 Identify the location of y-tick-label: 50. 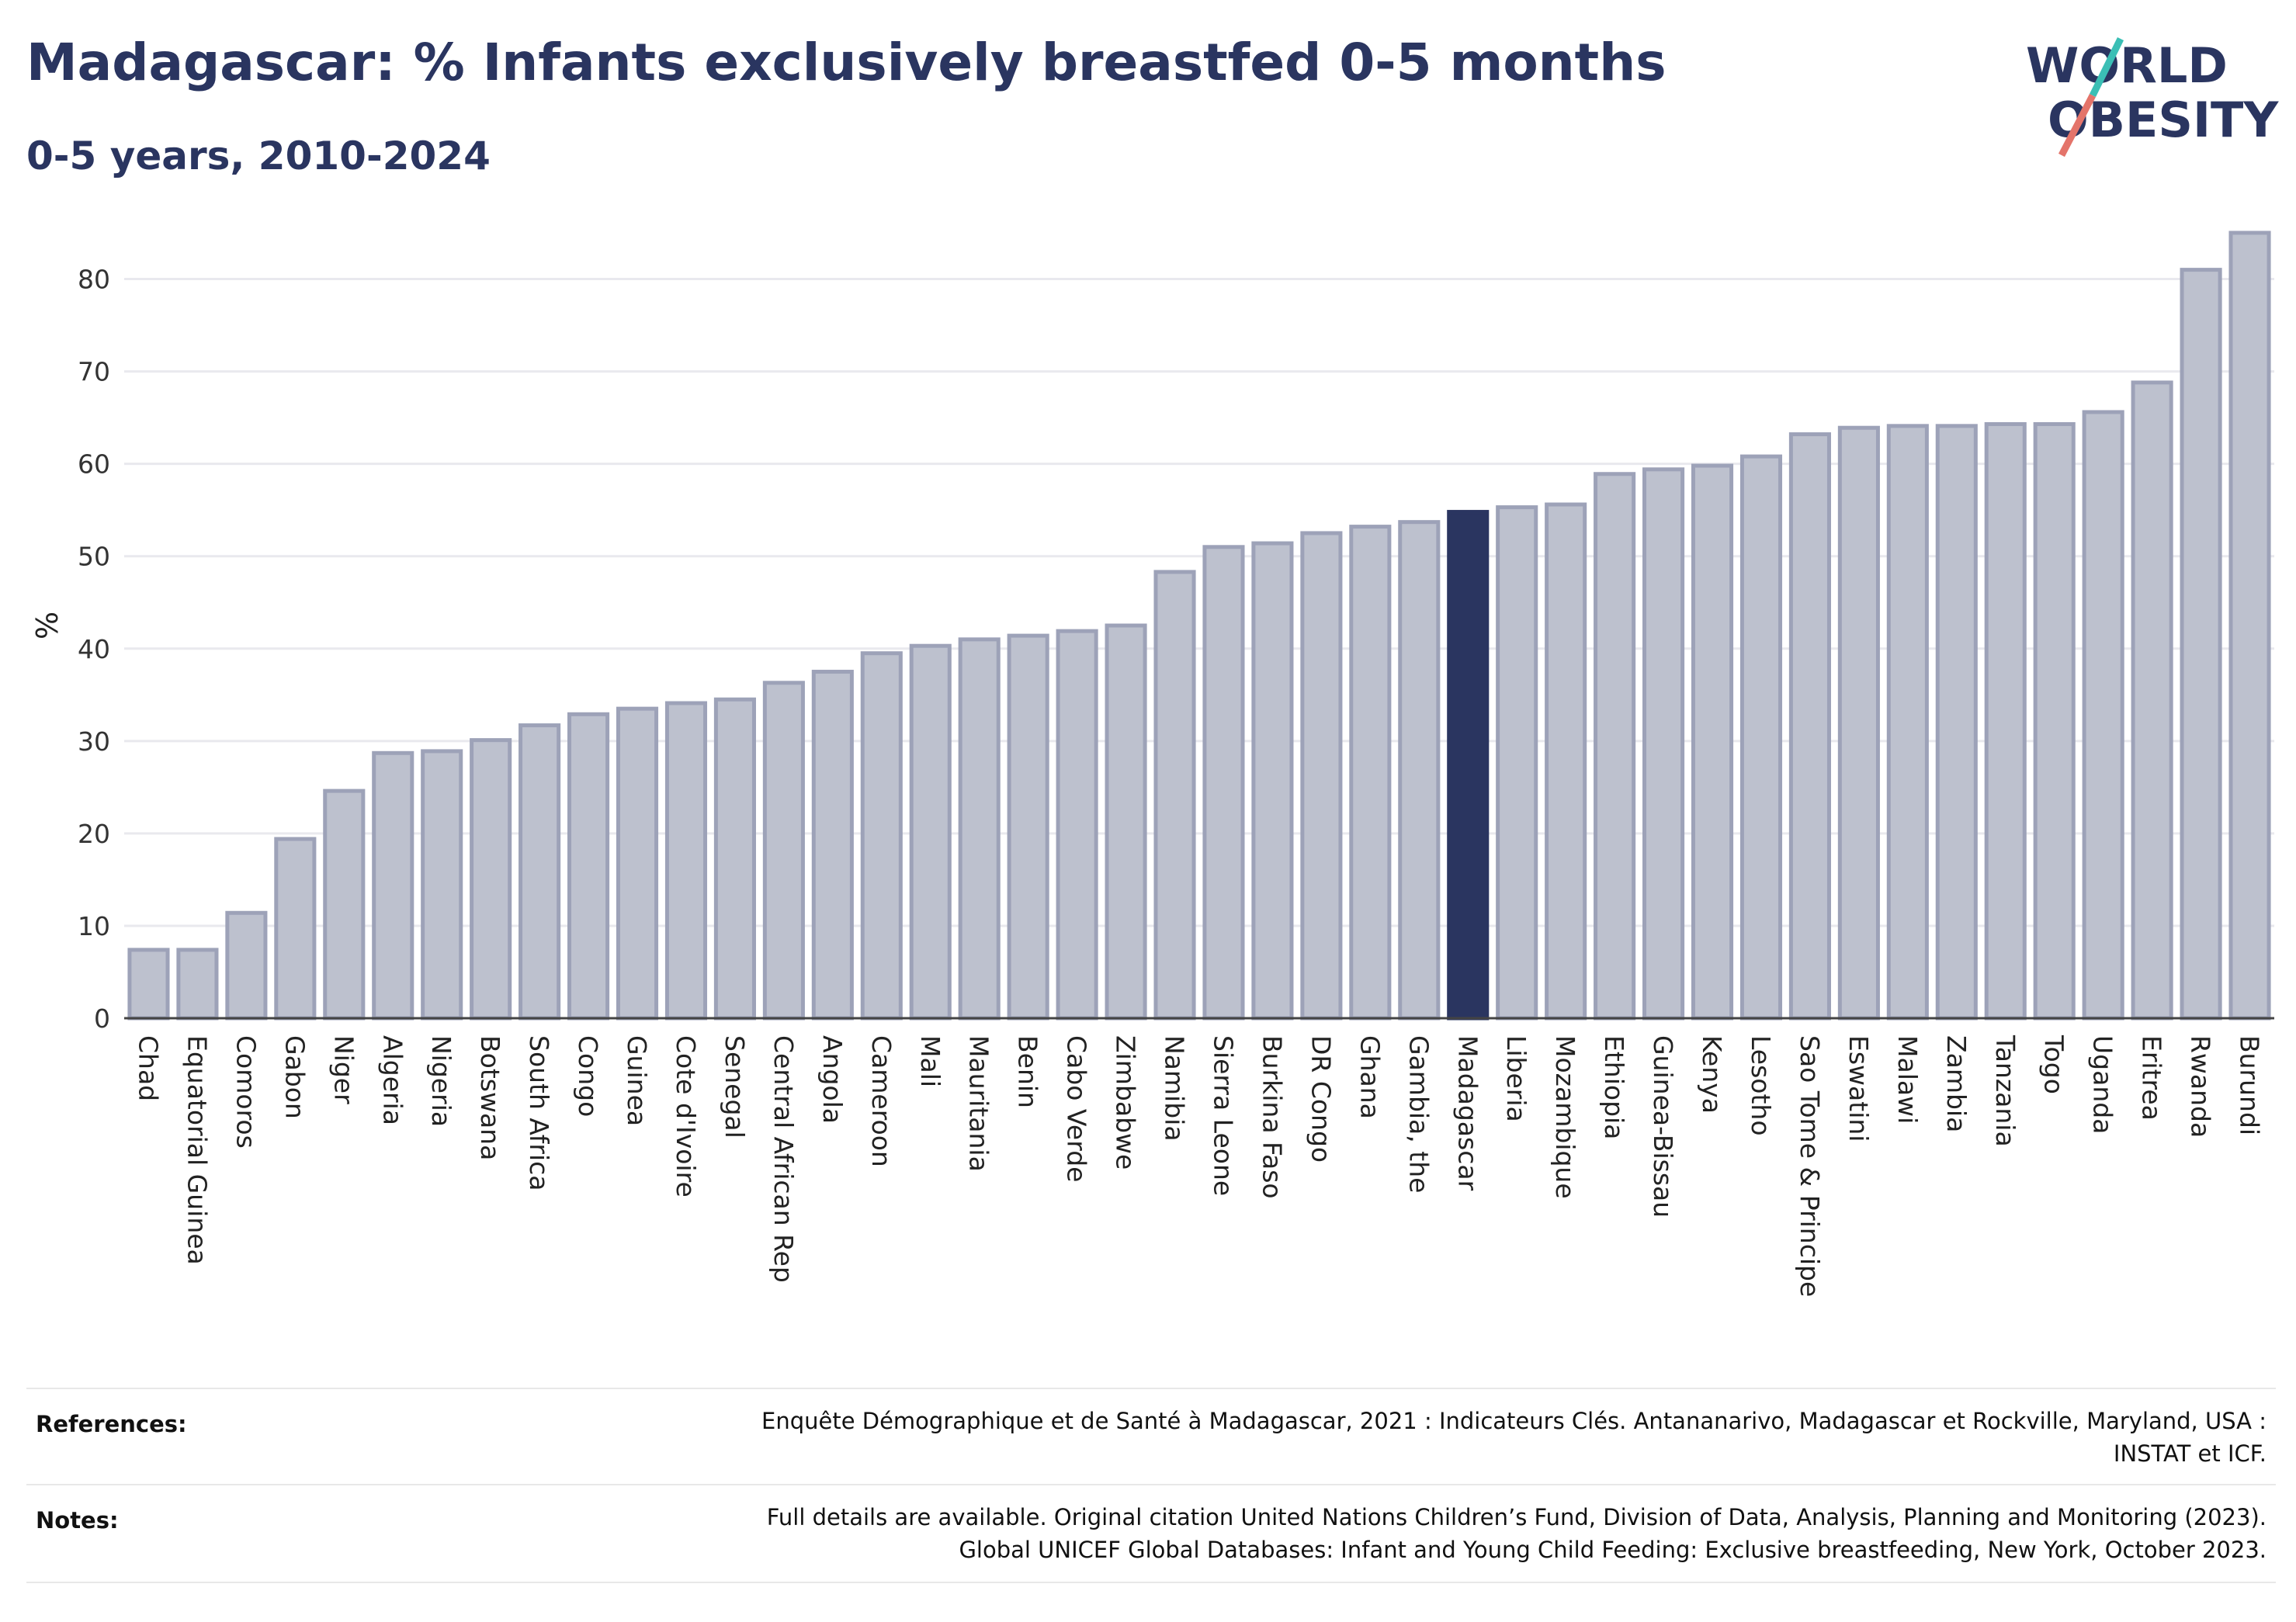
(94, 557).